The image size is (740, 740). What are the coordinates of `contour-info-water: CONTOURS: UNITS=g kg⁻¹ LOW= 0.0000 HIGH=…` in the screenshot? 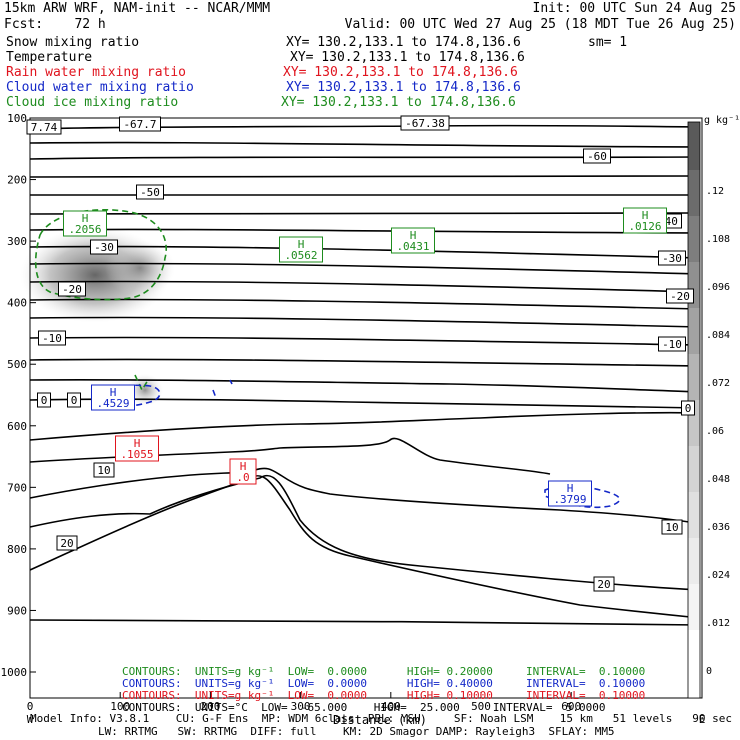 It's located at (384, 683).